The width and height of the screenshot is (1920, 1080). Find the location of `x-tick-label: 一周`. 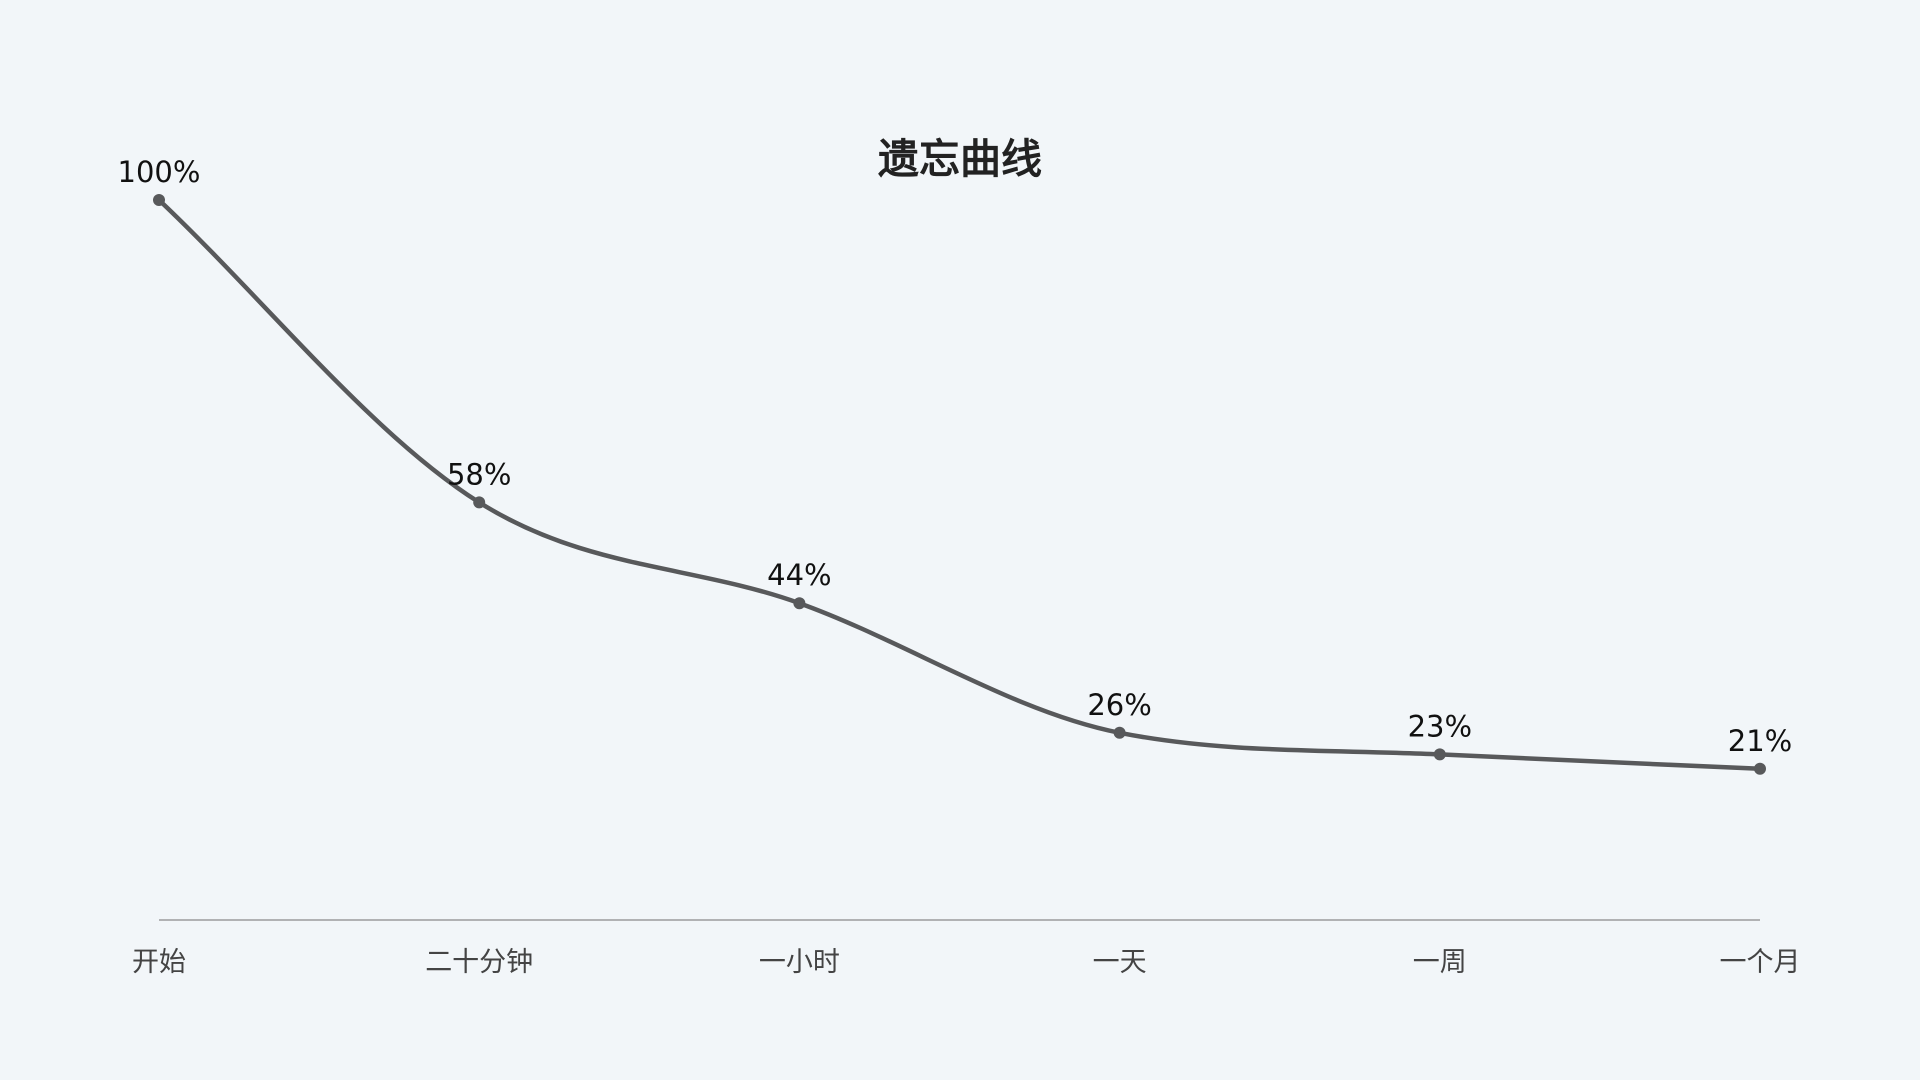

x-tick-label: 一周 is located at coordinates (1440, 962).